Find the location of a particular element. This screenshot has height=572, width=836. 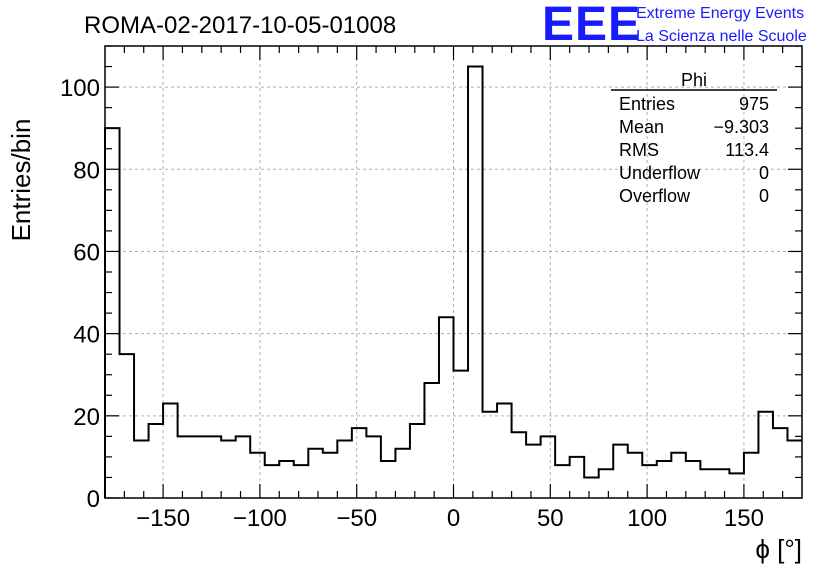

x-tick-label: −100 is located at coordinates (260, 518).